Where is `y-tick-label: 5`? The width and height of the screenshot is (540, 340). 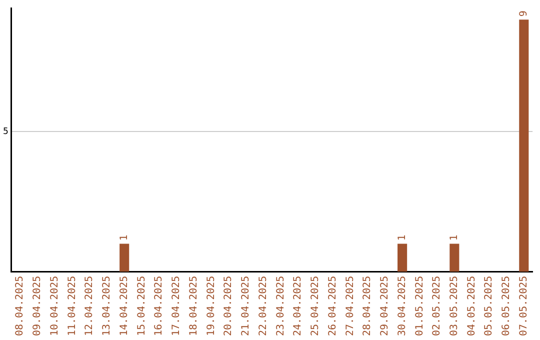 y-tick-label: 5 is located at coordinates (5, 132).